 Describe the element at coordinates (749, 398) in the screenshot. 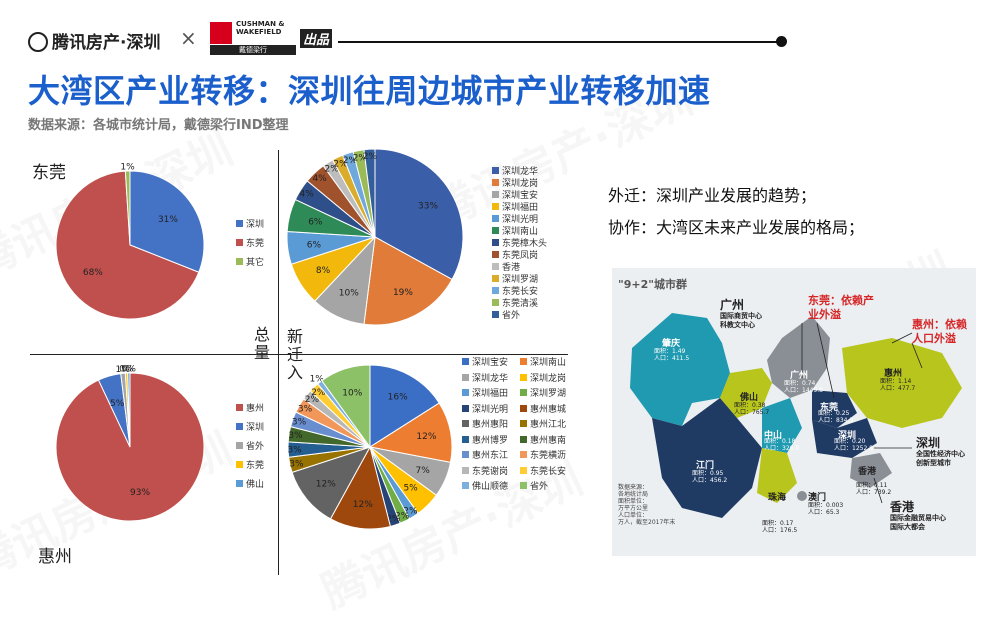

I see `city-foshan: 佛山` at that location.